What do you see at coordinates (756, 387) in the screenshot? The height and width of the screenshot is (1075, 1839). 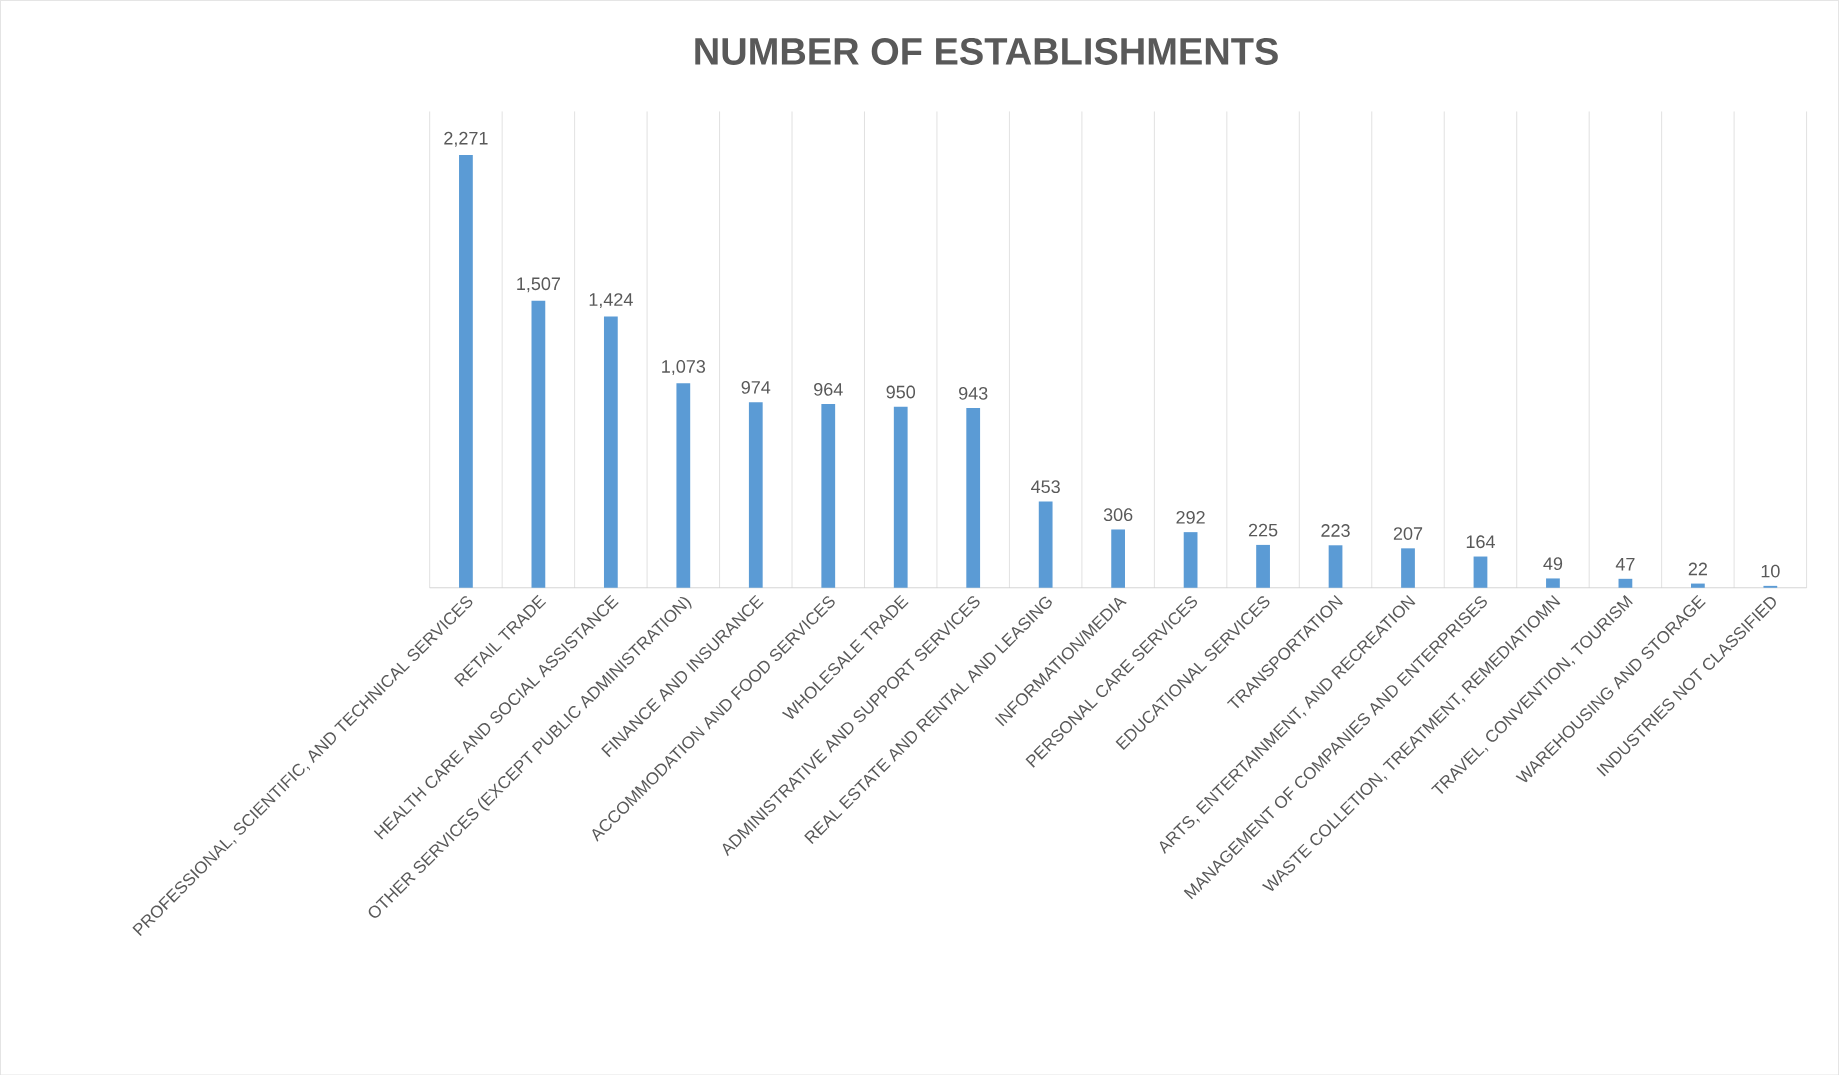 I see `data-label: 974` at bounding box center [756, 387].